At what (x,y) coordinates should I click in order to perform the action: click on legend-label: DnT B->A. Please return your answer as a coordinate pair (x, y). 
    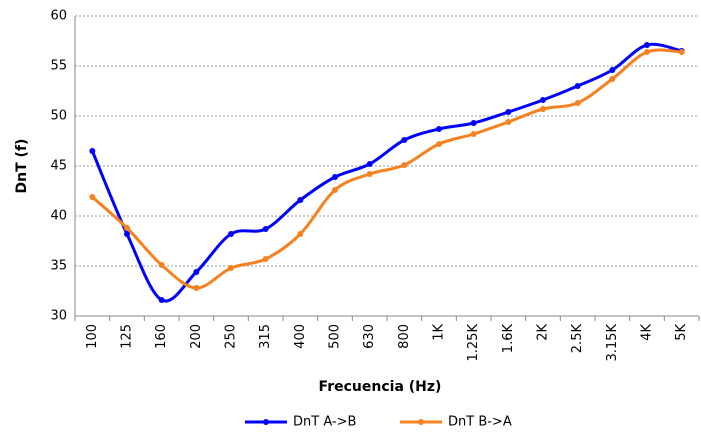
    Looking at the image, I should click on (480, 422).